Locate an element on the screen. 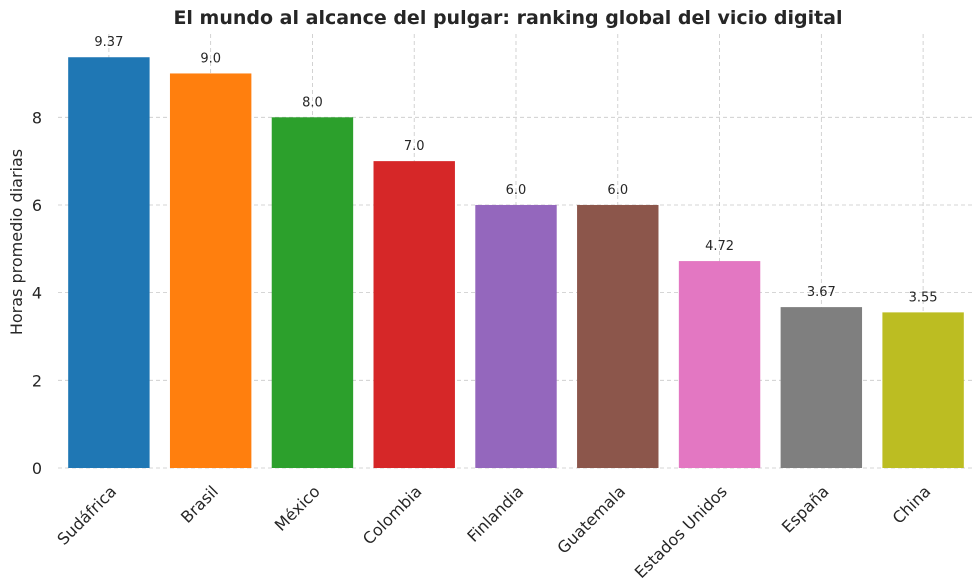 The height and width of the screenshot is (584, 980). y-axis-ticks: 0 2 4 6 8 is located at coordinates (37, 293).